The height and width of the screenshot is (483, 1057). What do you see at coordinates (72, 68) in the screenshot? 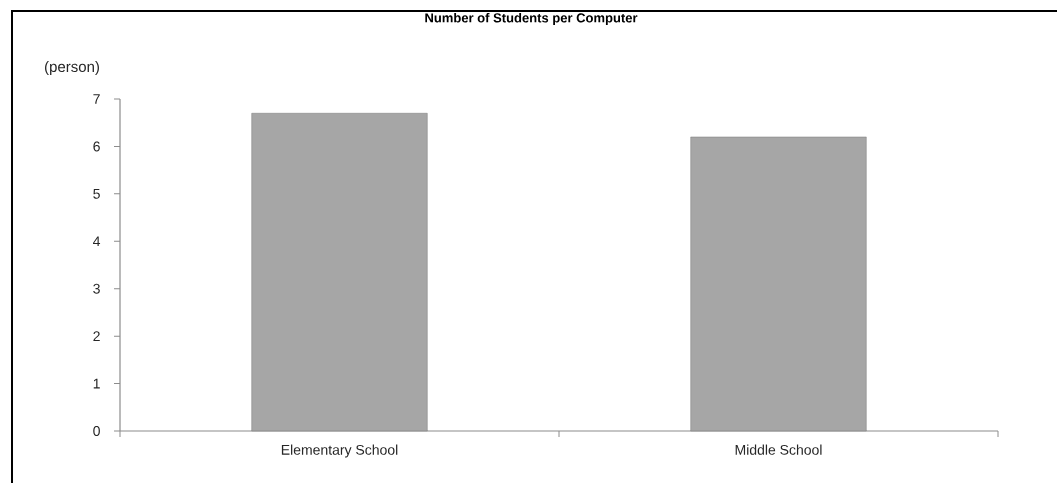
I see `y-axis-title: (person)` at bounding box center [72, 68].